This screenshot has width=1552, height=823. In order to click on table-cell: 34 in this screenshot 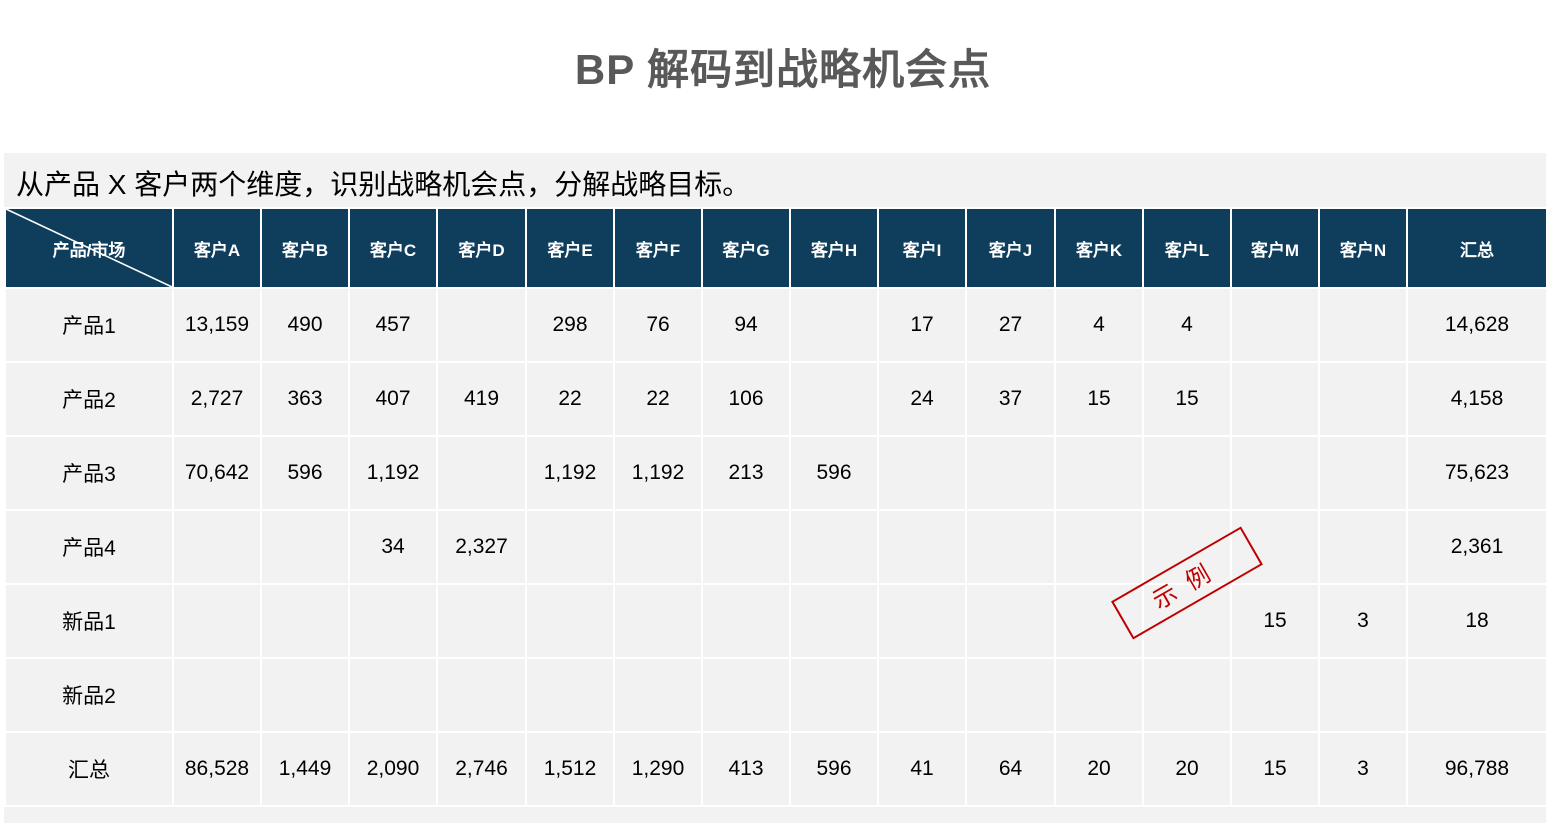, I will do `click(393, 547)`.